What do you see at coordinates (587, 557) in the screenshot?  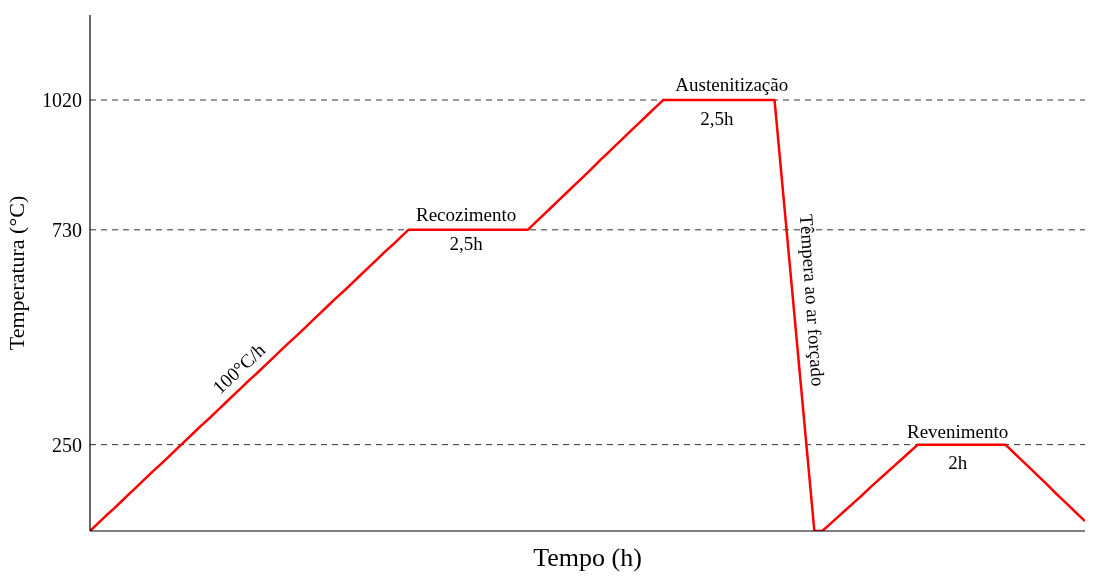 I see `x-axis-title: Tempo (h)` at bounding box center [587, 557].